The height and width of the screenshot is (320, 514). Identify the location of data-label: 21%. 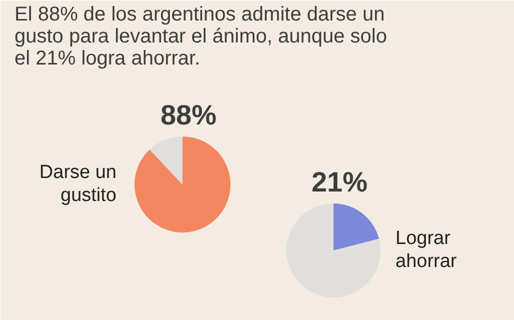
(339, 182).